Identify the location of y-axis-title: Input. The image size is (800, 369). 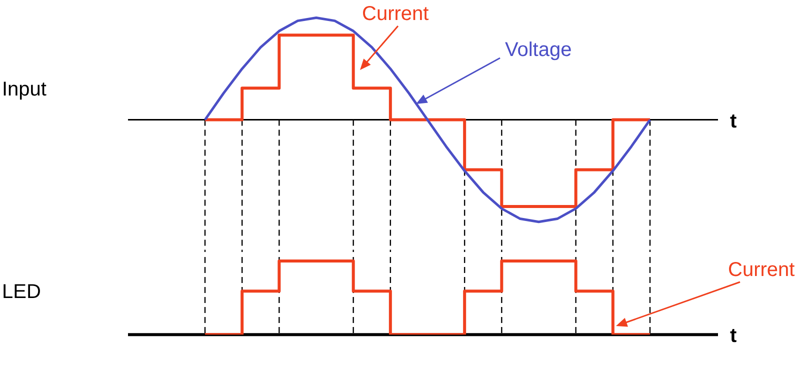
(24, 89).